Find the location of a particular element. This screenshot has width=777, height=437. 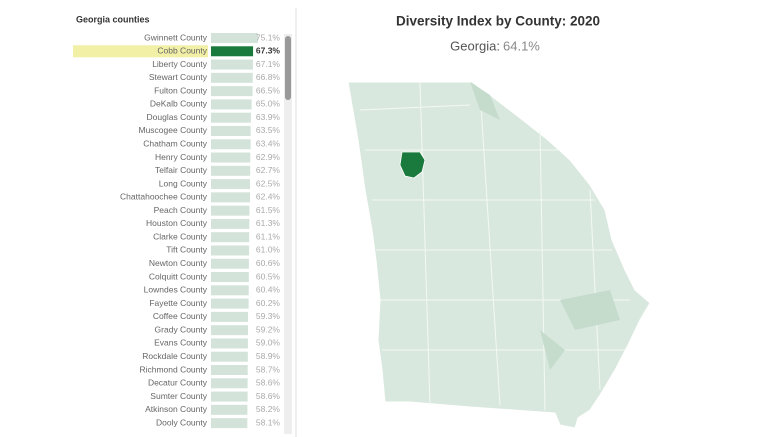

county-label: Fulton County is located at coordinates (181, 90).